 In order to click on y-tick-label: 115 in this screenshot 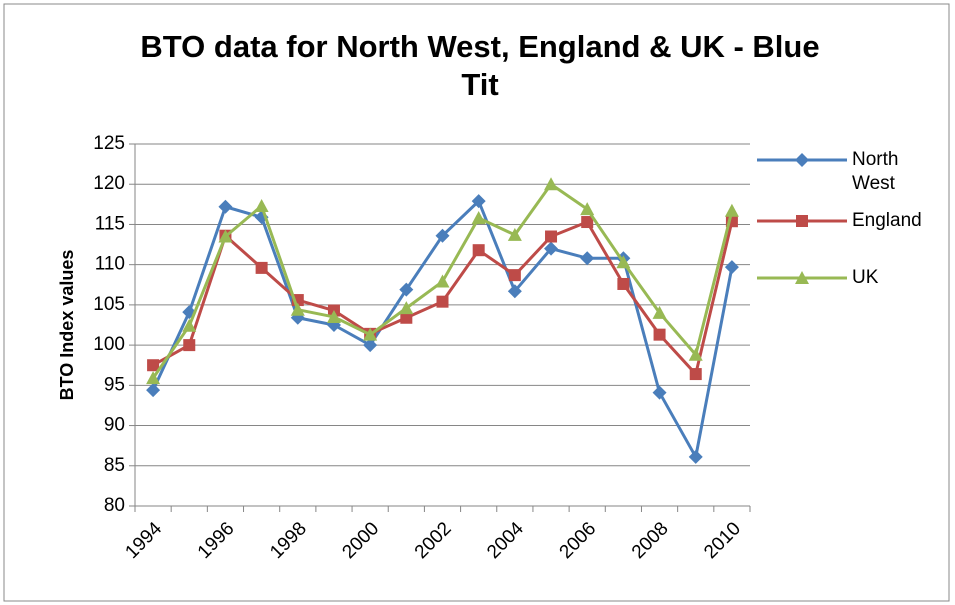, I will do `click(110, 223)`.